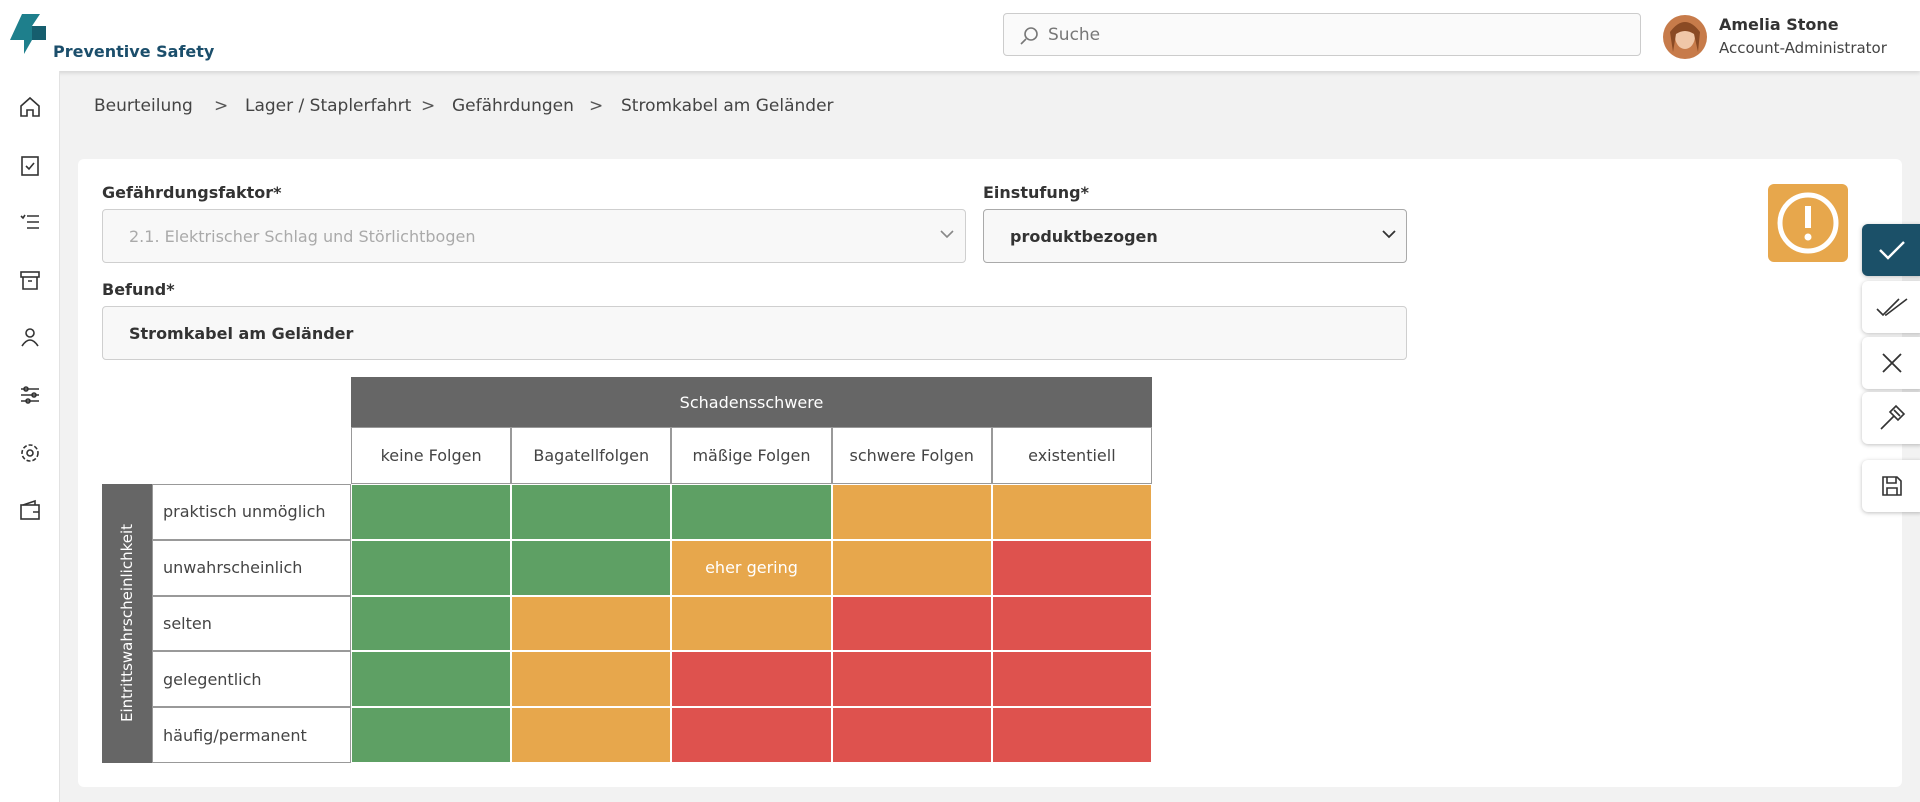  Describe the element at coordinates (1779, 24) in the screenshot. I see `user-name: Amelia Stone` at that location.